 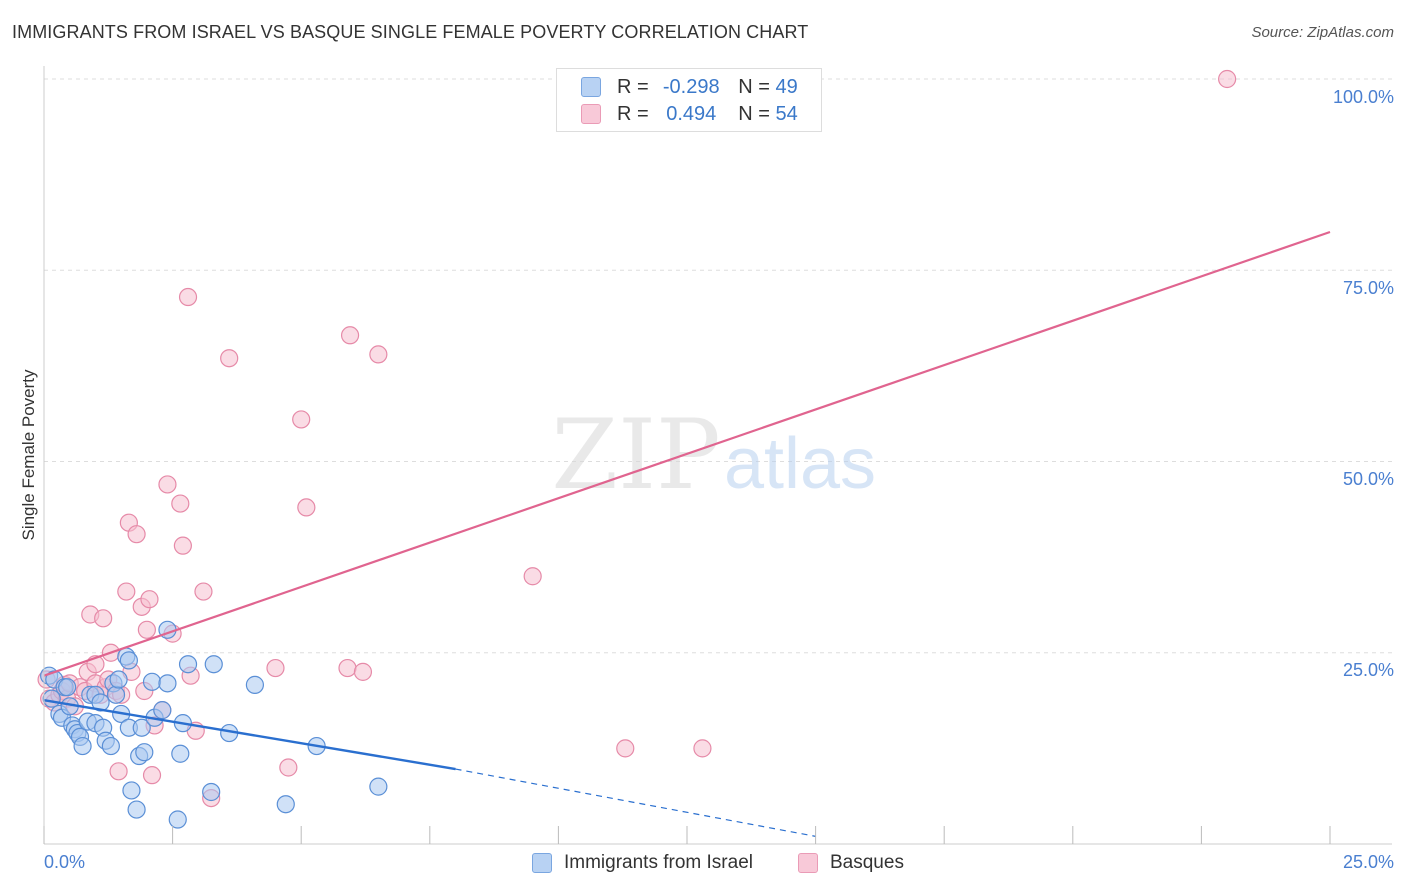 I want to click on watermark-atlas: atlas, so click(x=800, y=464).